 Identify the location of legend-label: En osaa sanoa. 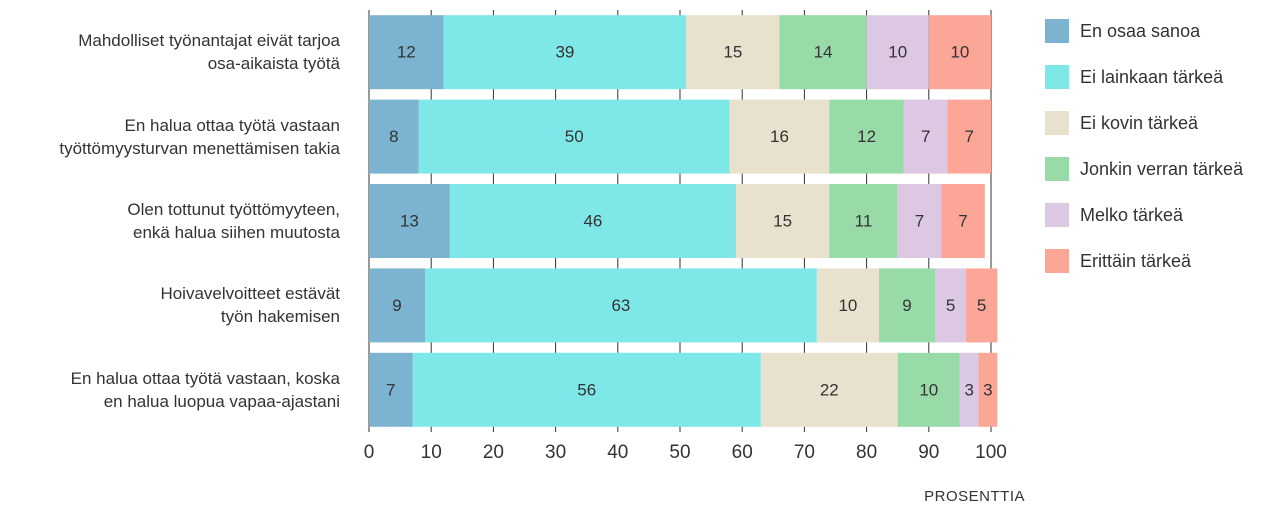
(1140, 31).